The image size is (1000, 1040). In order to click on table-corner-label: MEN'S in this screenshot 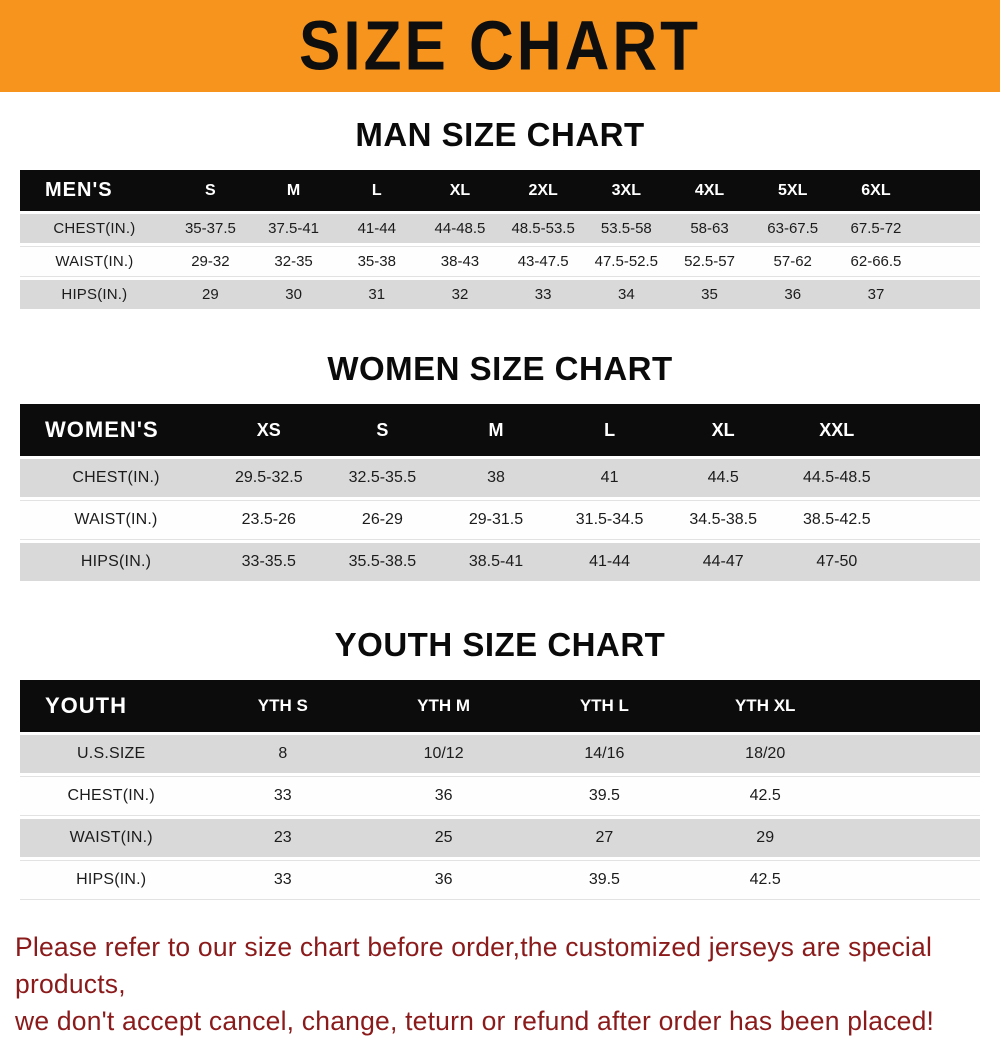, I will do `click(94, 190)`.